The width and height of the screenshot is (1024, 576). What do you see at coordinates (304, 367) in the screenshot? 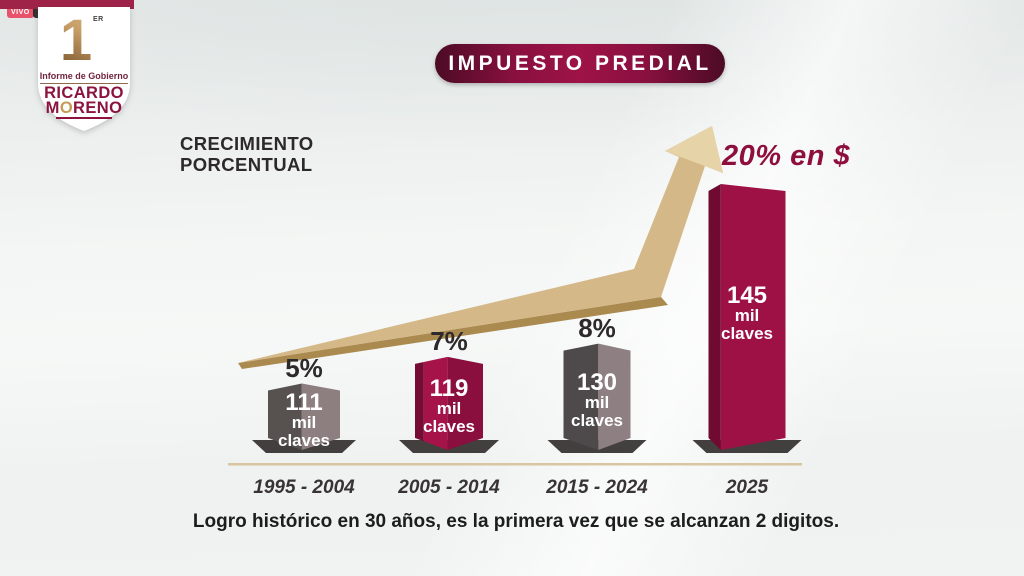
I see `percent-label-1: 5%` at bounding box center [304, 367].